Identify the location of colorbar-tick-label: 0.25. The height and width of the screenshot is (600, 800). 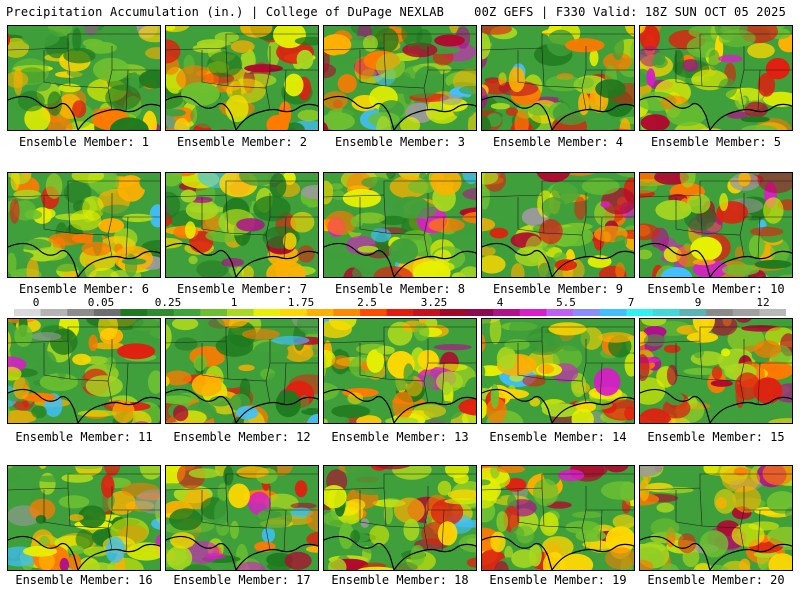
(168, 302).